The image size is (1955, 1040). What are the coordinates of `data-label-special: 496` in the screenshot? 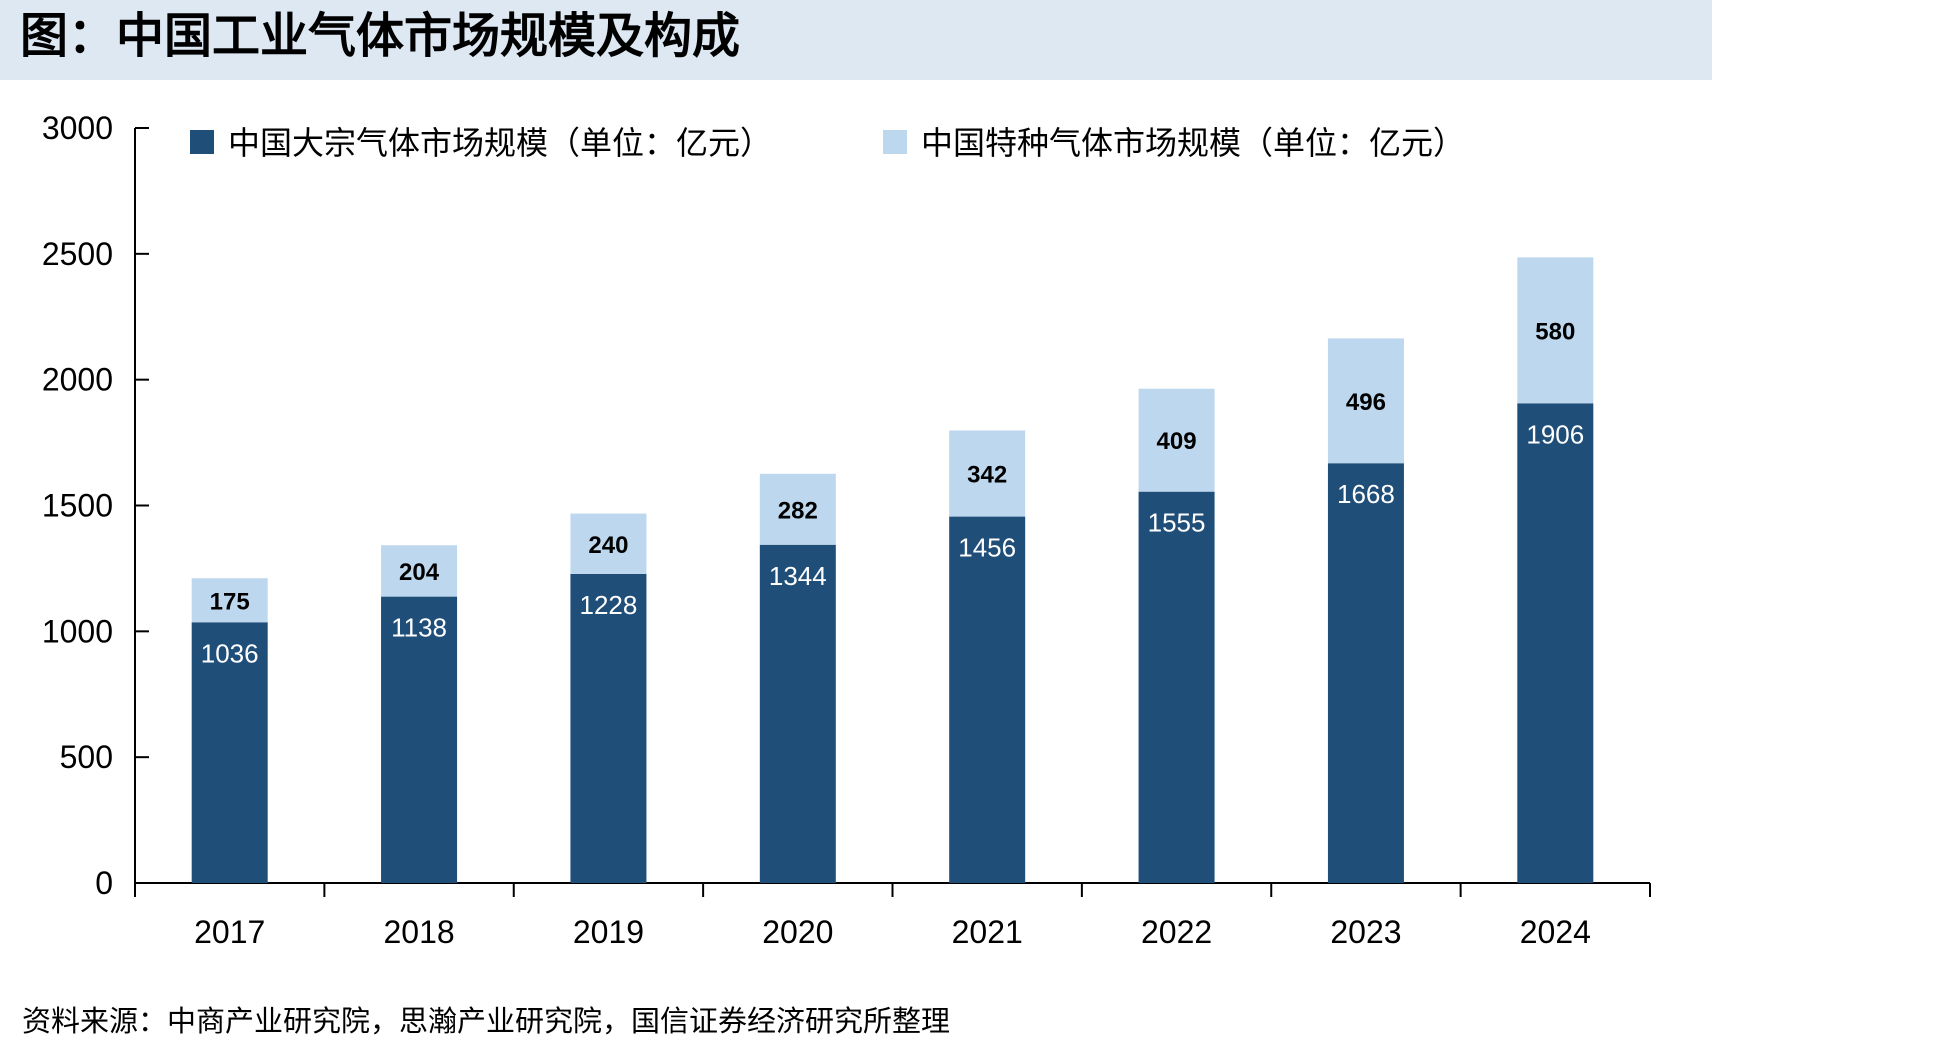 It's located at (1366, 402).